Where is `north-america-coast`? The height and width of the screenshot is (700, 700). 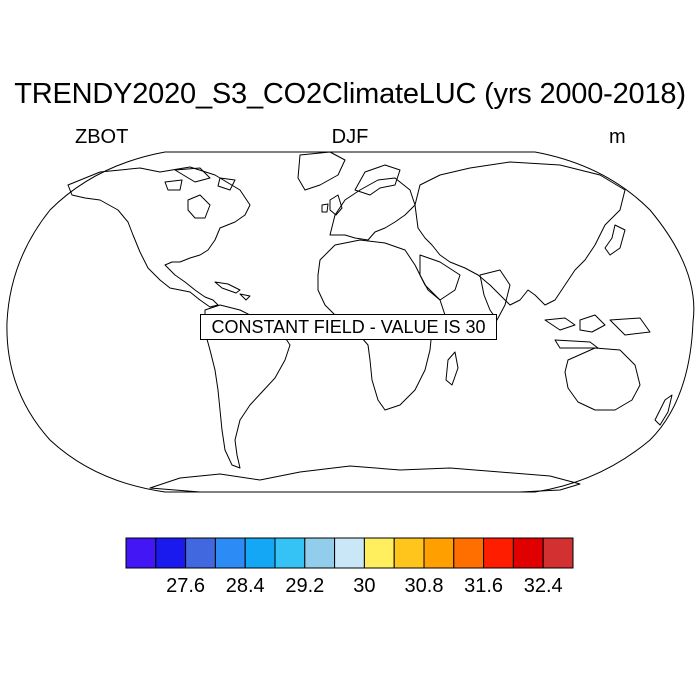
north-america-coast is located at coordinates (159, 237).